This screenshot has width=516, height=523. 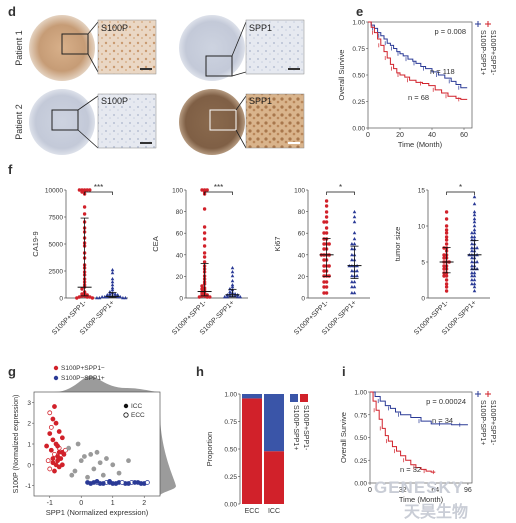 What do you see at coordinates (177, 191) in the screenshot?
I see `y-tick-label: 100` at bounding box center [177, 191].